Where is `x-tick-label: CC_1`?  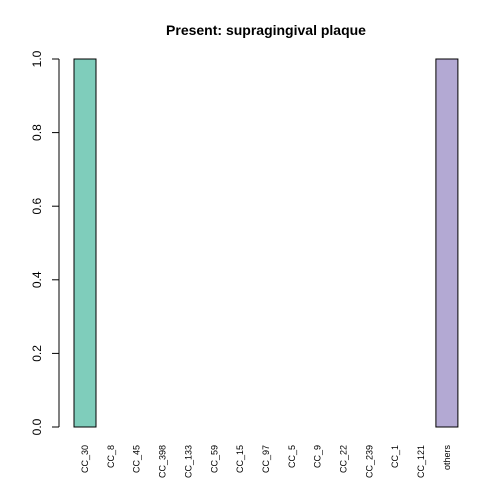 x-tick-label: CC_1 is located at coordinates (395, 456).